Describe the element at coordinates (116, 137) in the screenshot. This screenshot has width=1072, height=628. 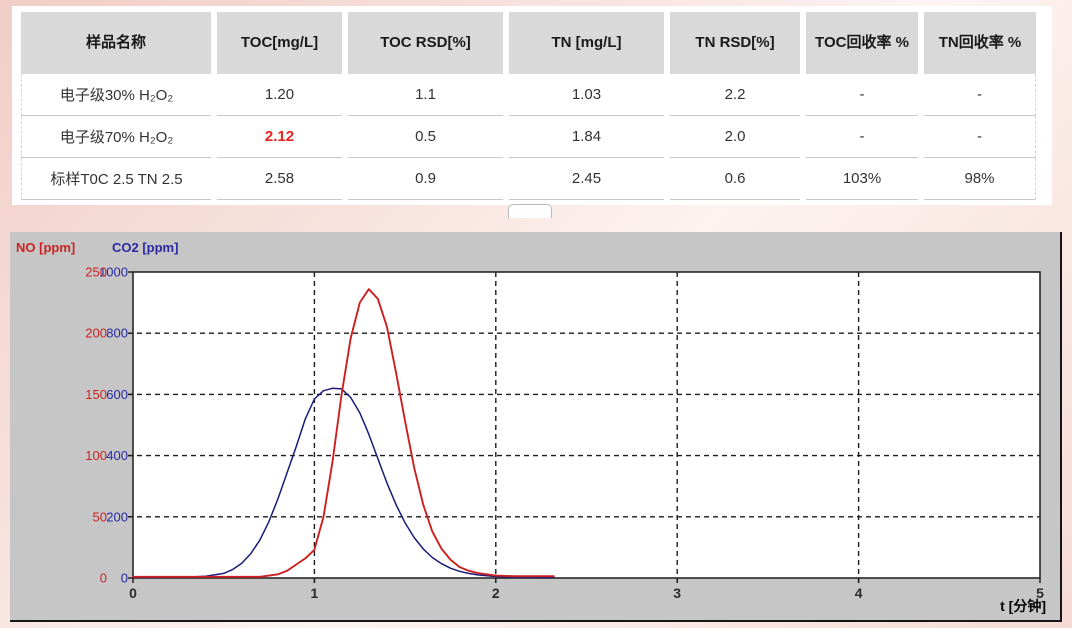
I see `table-cell: 电子级70% H₂O₂` at that location.